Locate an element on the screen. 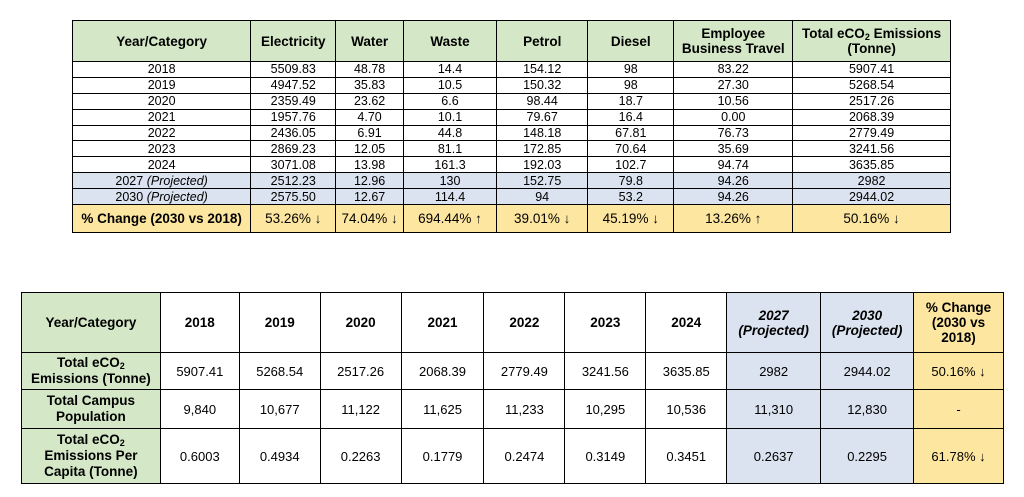 Image resolution: width=1024 pixels, height=497 pixels. cell-diesel: 98 is located at coordinates (631, 69).